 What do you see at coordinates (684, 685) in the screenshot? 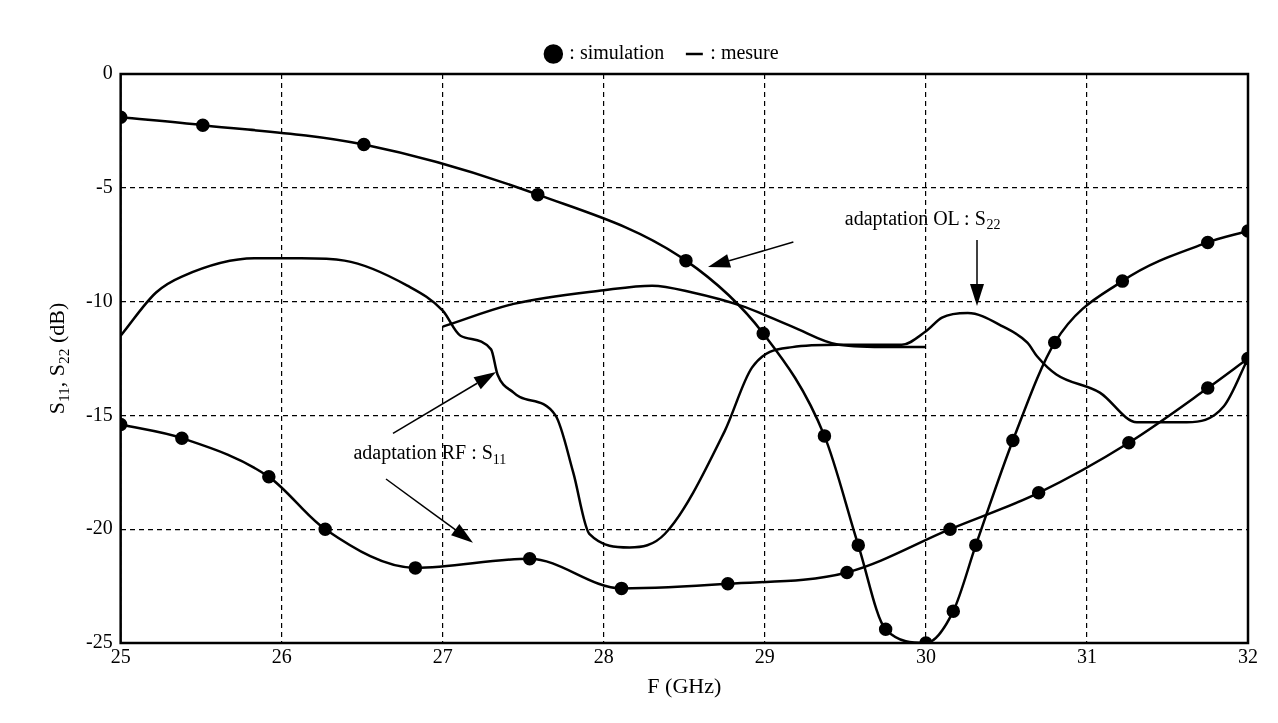
I see `x-axis-title: F (GHz)` at bounding box center [684, 685].